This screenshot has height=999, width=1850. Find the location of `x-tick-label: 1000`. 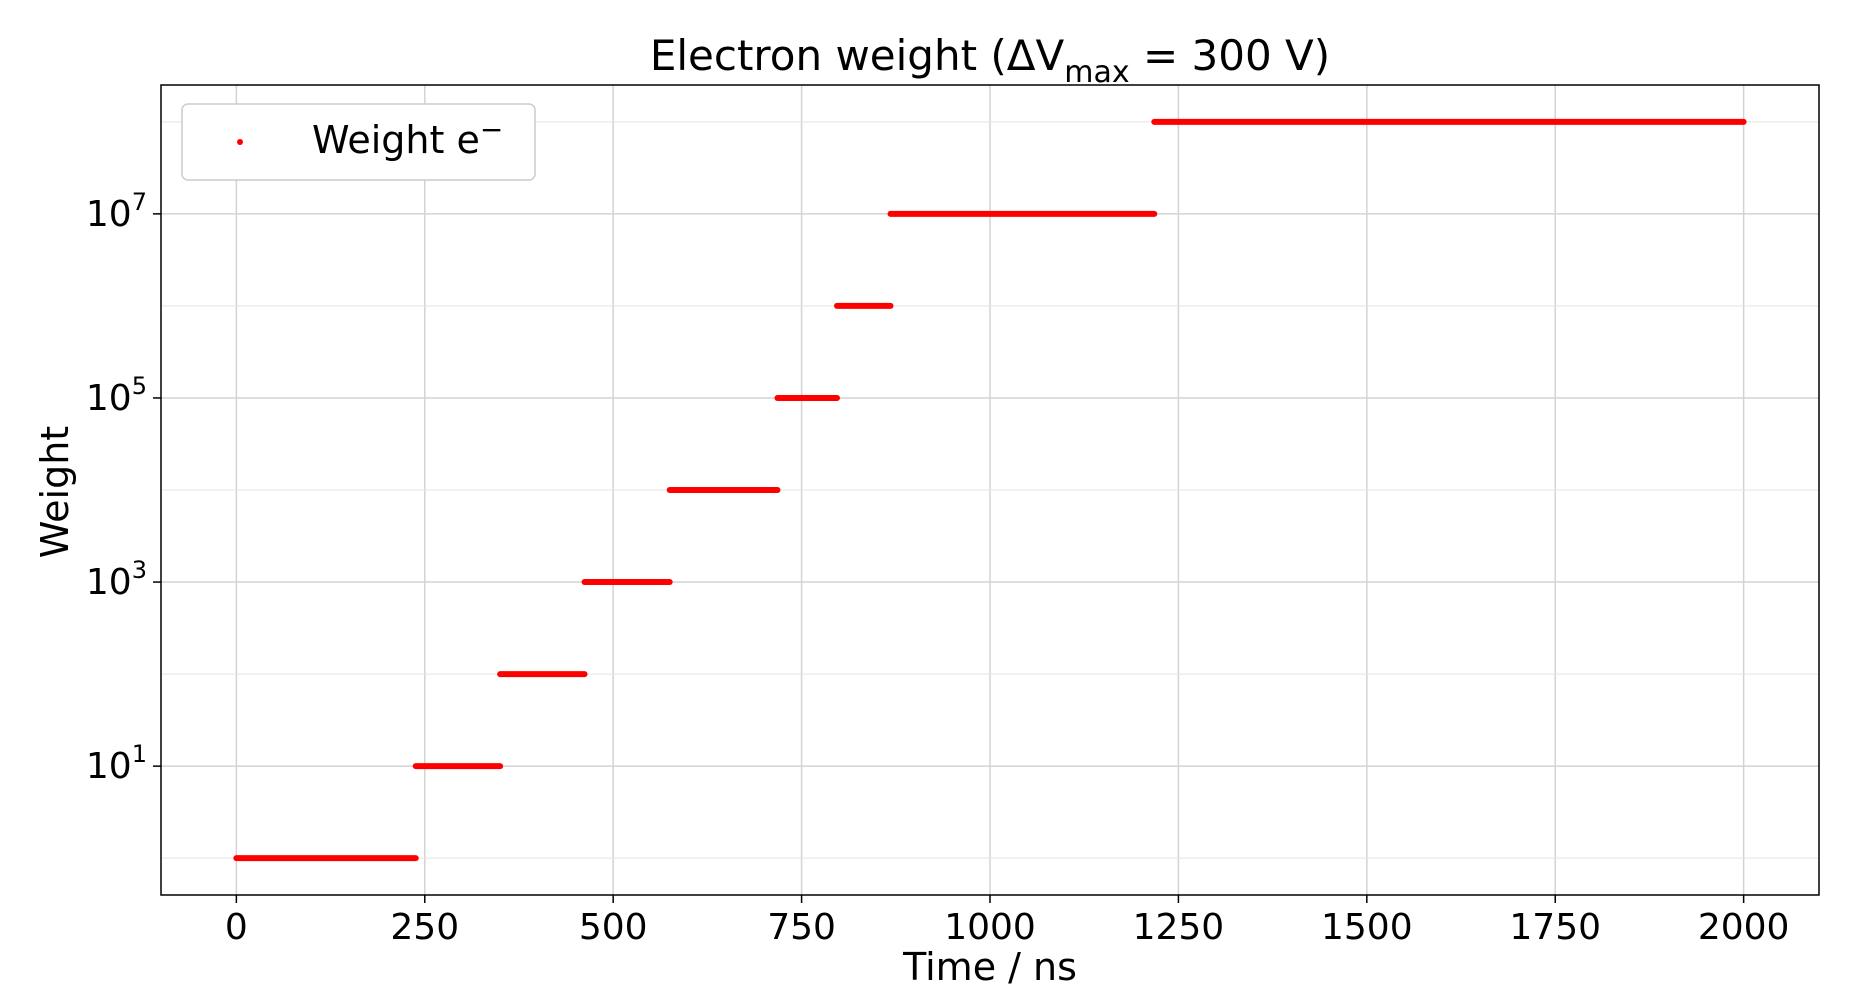

x-tick-label: 1000 is located at coordinates (990, 927).